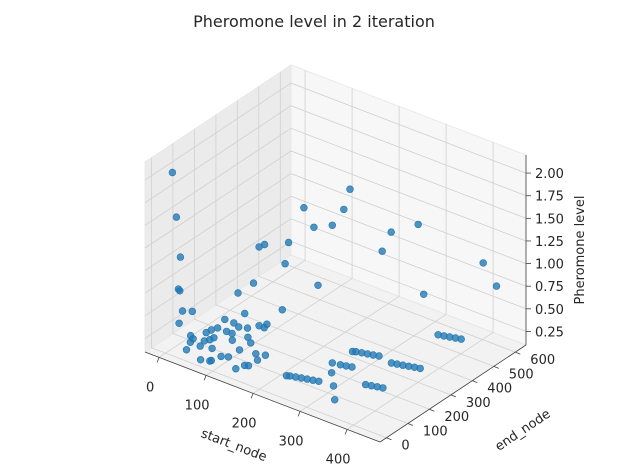 This screenshot has height=469, width=629. Describe the element at coordinates (338, 459) in the screenshot. I see `x-tick-label: 400` at that location.